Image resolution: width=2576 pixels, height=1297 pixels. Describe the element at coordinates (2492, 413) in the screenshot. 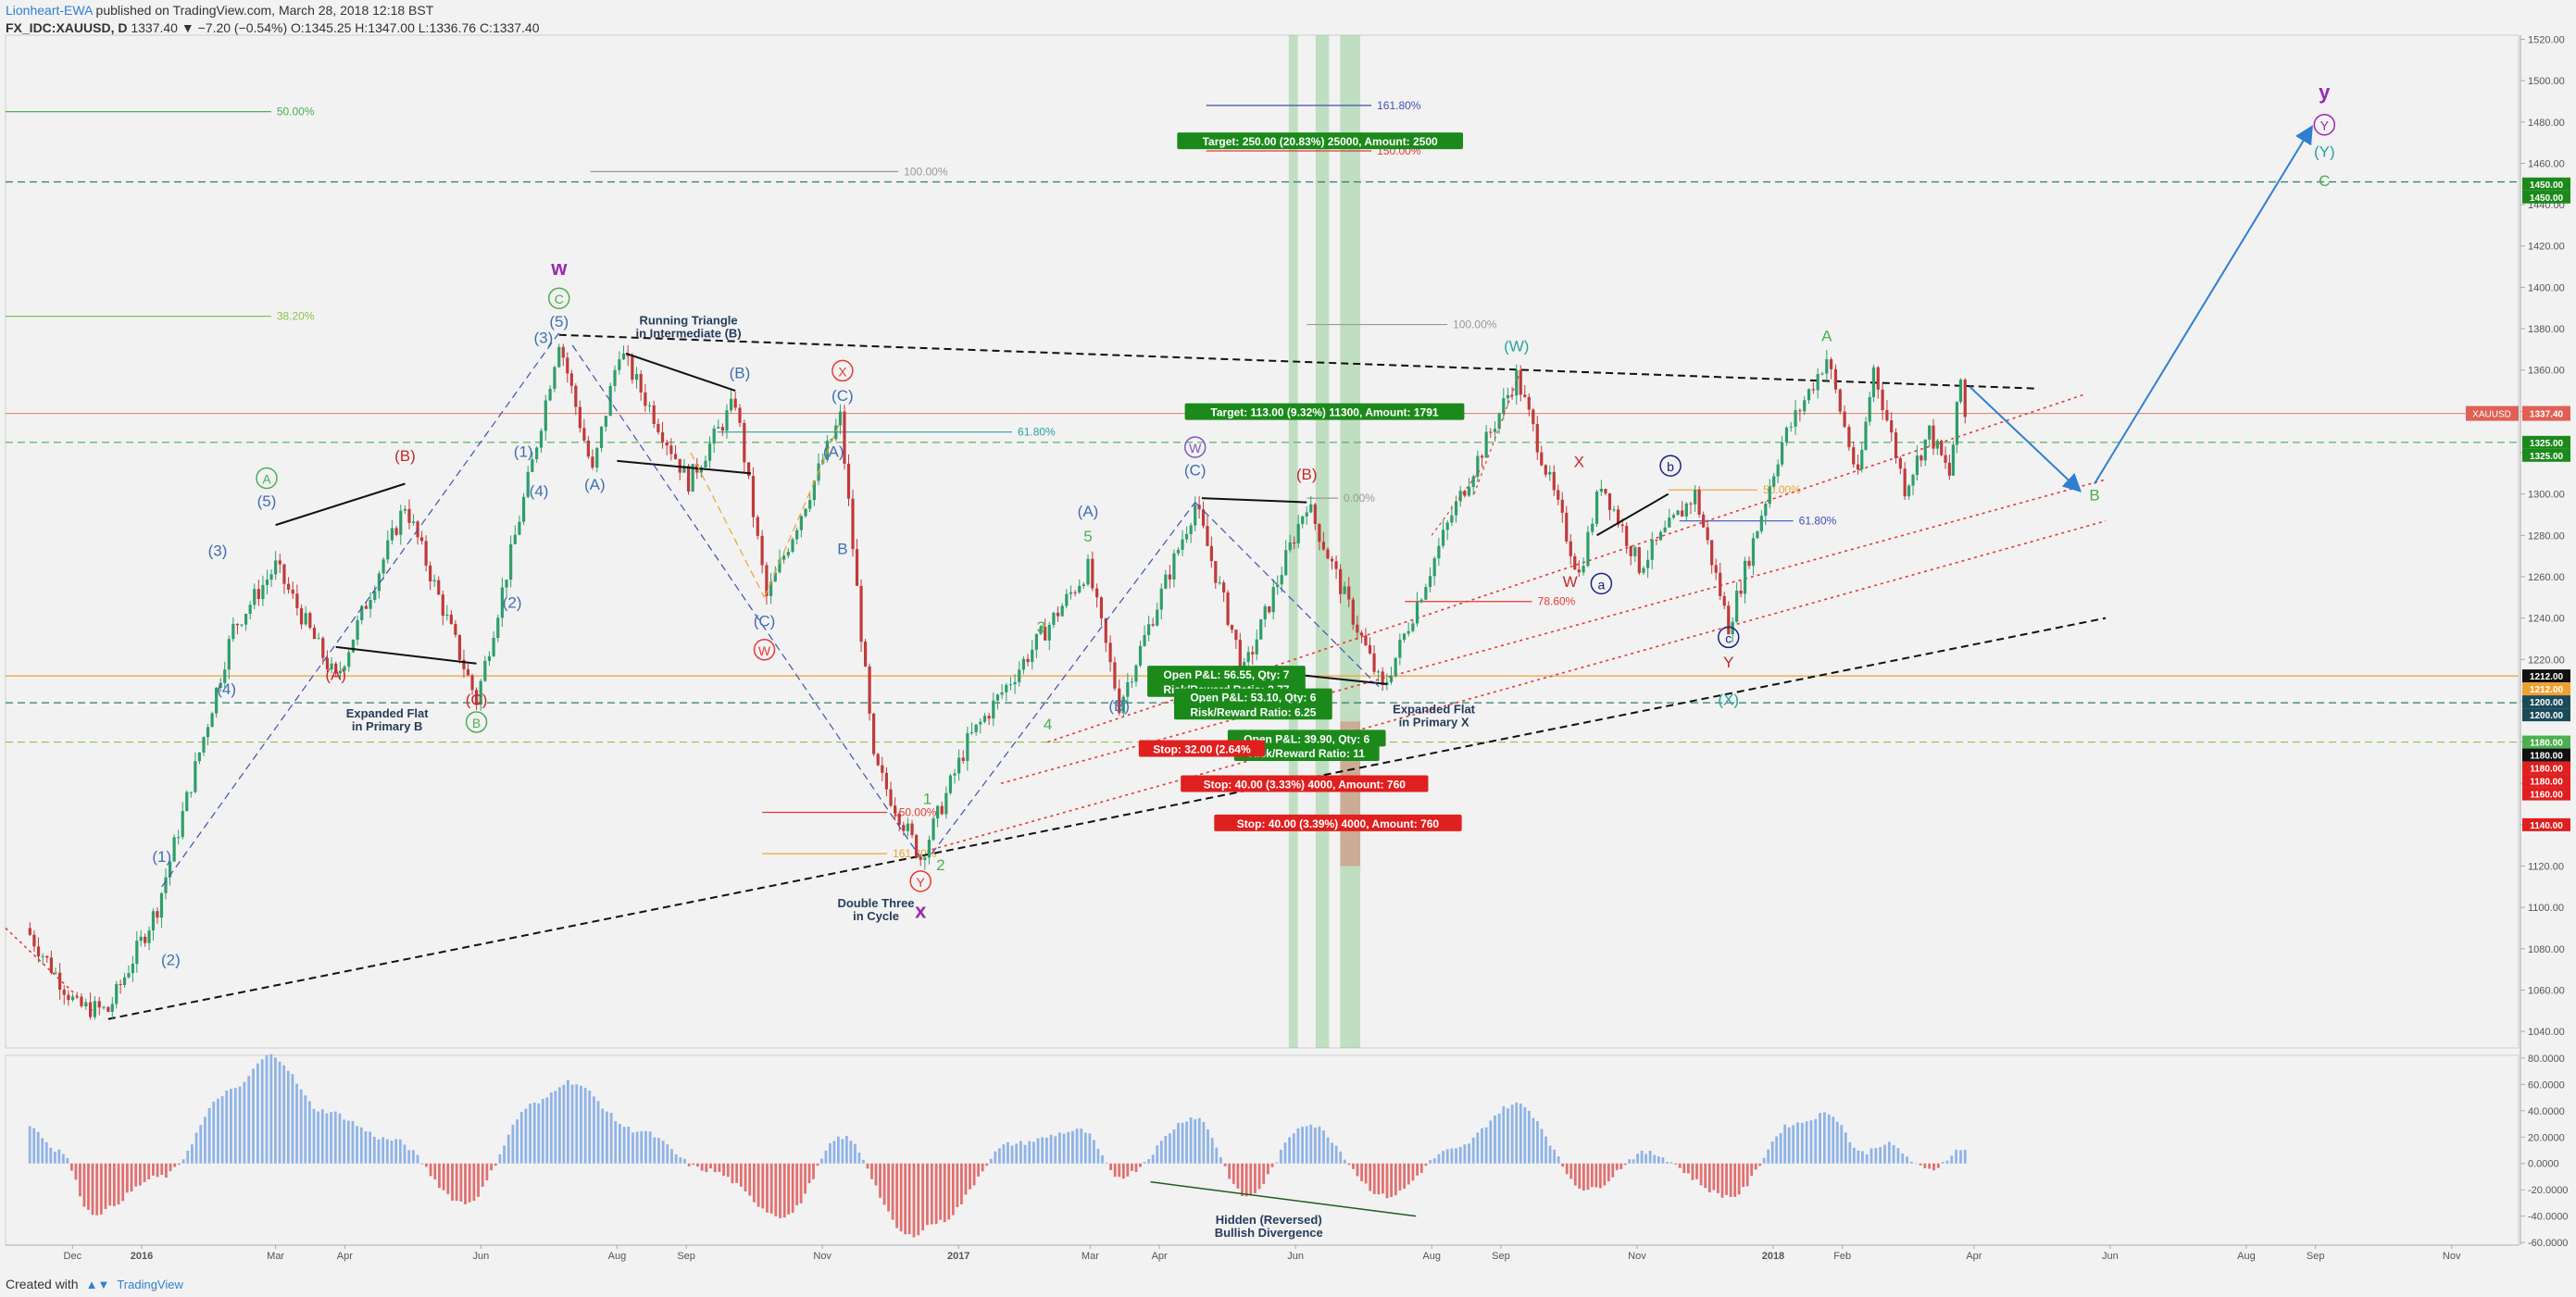

I see `symbol-tag` at that location.